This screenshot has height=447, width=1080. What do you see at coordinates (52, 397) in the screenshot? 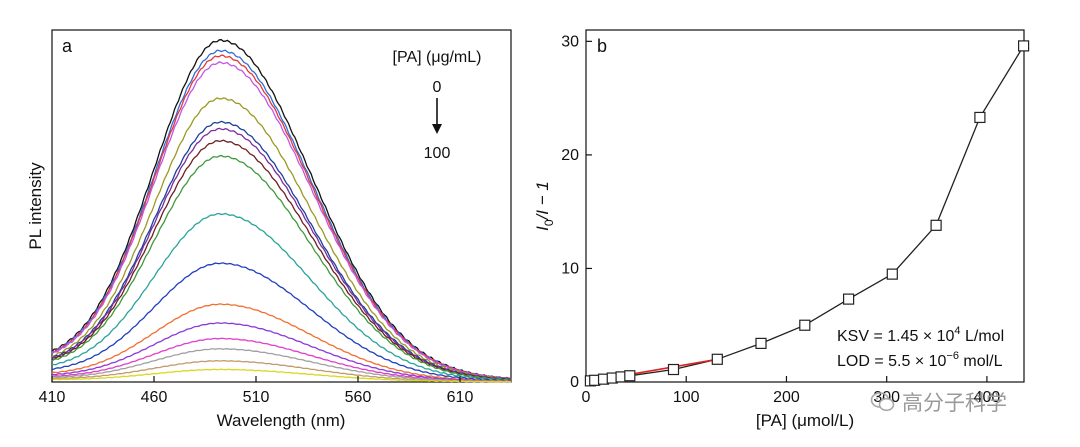
I see `x-tick-label: 410` at bounding box center [52, 397].